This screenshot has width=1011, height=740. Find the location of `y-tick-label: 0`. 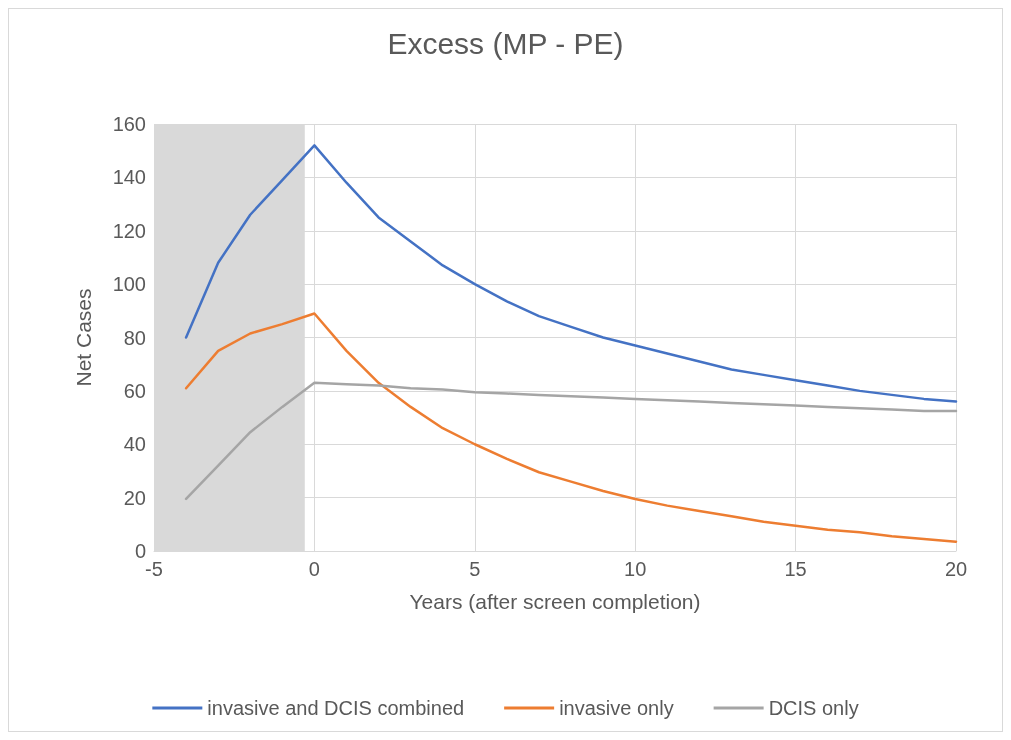

y-tick-label: 0 is located at coordinates (140, 551).